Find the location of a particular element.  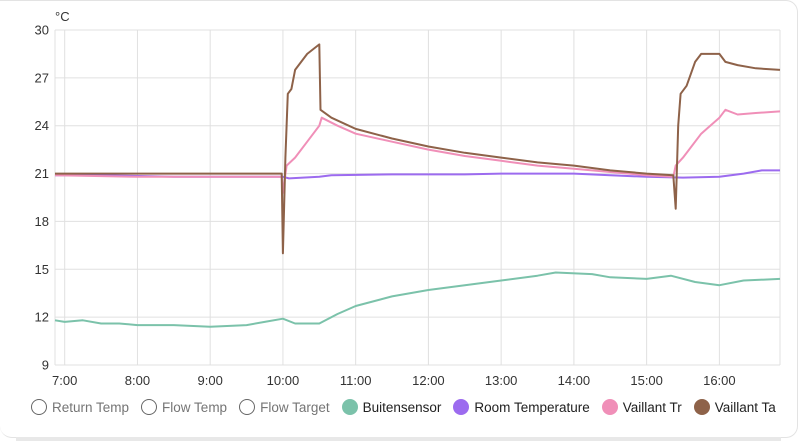

y-axis-unit: °C is located at coordinates (62, 16).